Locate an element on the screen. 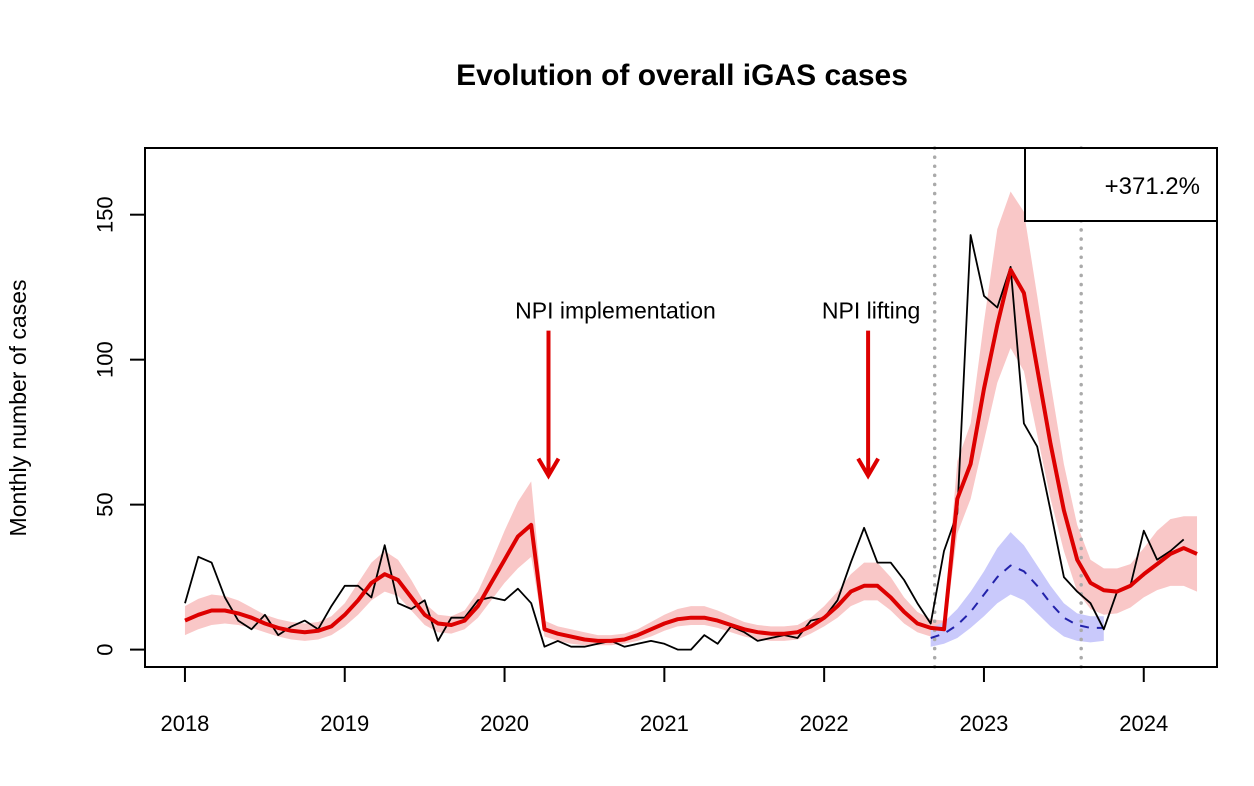 The image size is (1254, 786). x-tick-label: 2024 is located at coordinates (1143, 723).